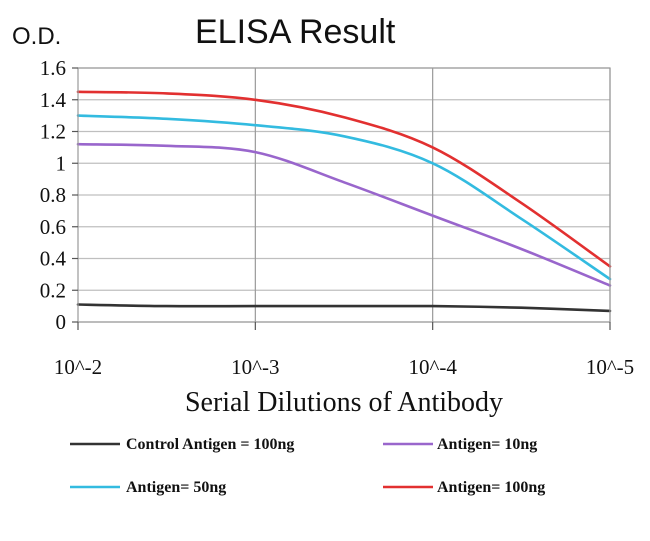  I want to click on x-tick-labels: 10^-2 10^-3 10^-4 10^-5, so click(344, 367).